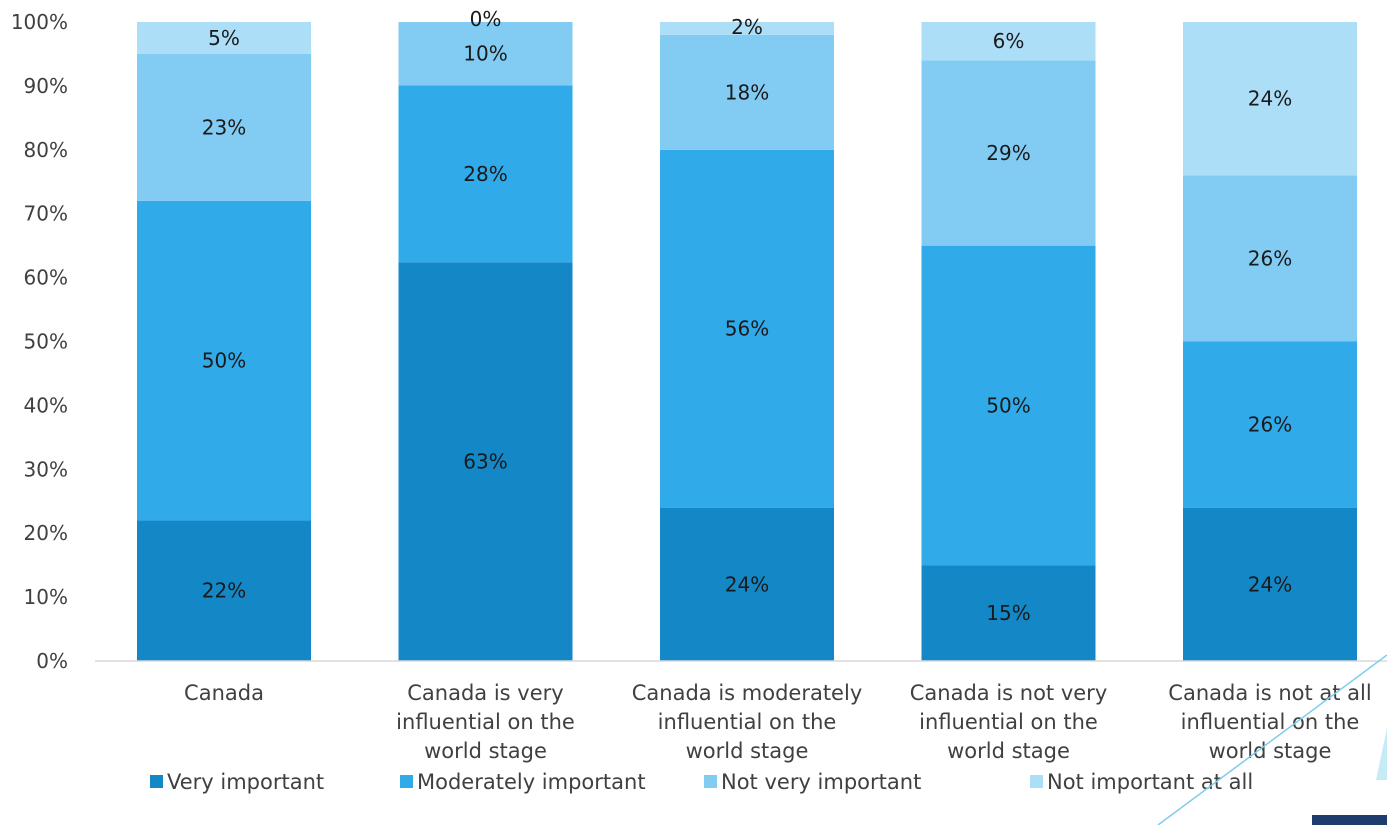 Image resolution: width=1387 pixels, height=825 pixels. I want to click on data-label: 10%, so click(485, 54).